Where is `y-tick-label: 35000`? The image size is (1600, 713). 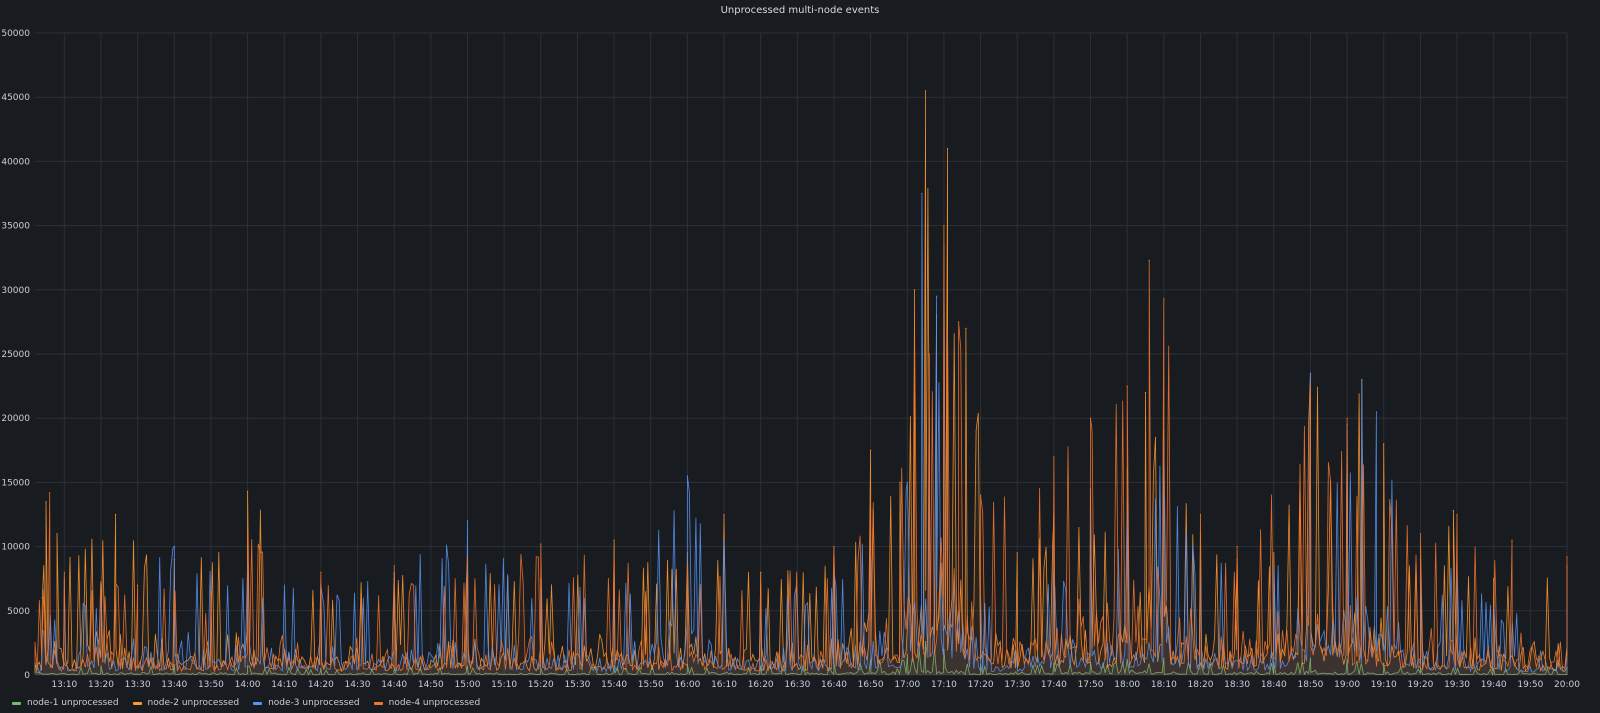
y-tick-label: 35000 is located at coordinates (15, 227).